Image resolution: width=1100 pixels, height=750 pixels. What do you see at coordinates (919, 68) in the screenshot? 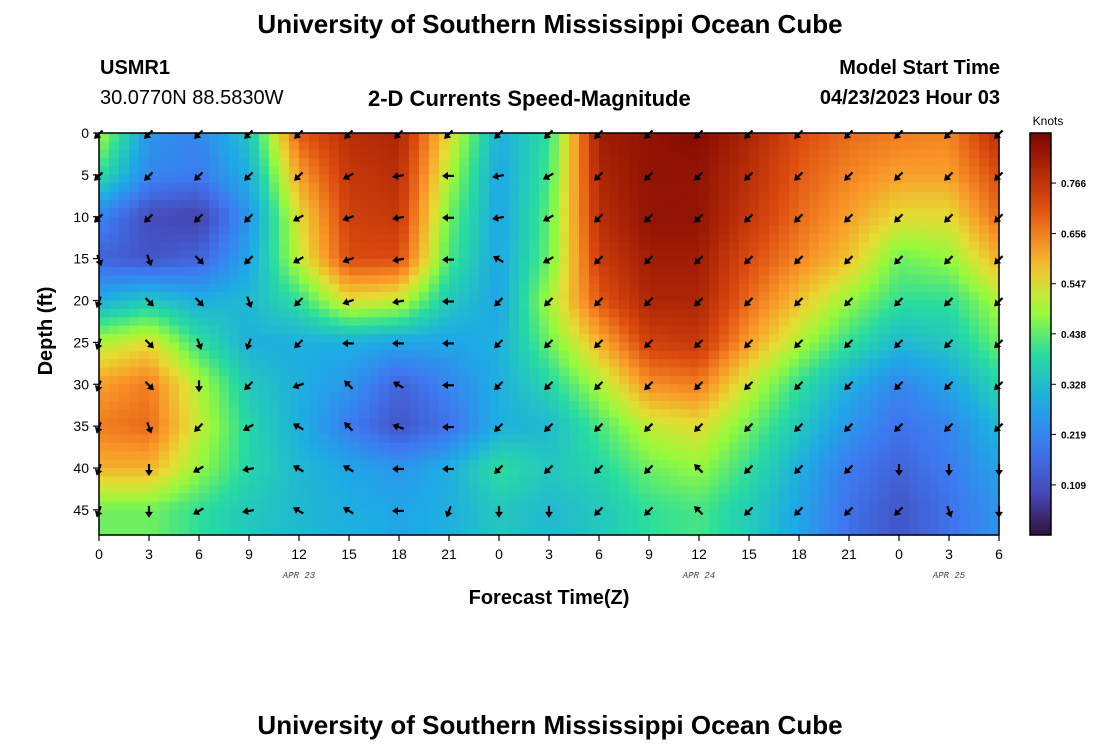
I see `model-start-label: Model Start Time` at bounding box center [919, 68].